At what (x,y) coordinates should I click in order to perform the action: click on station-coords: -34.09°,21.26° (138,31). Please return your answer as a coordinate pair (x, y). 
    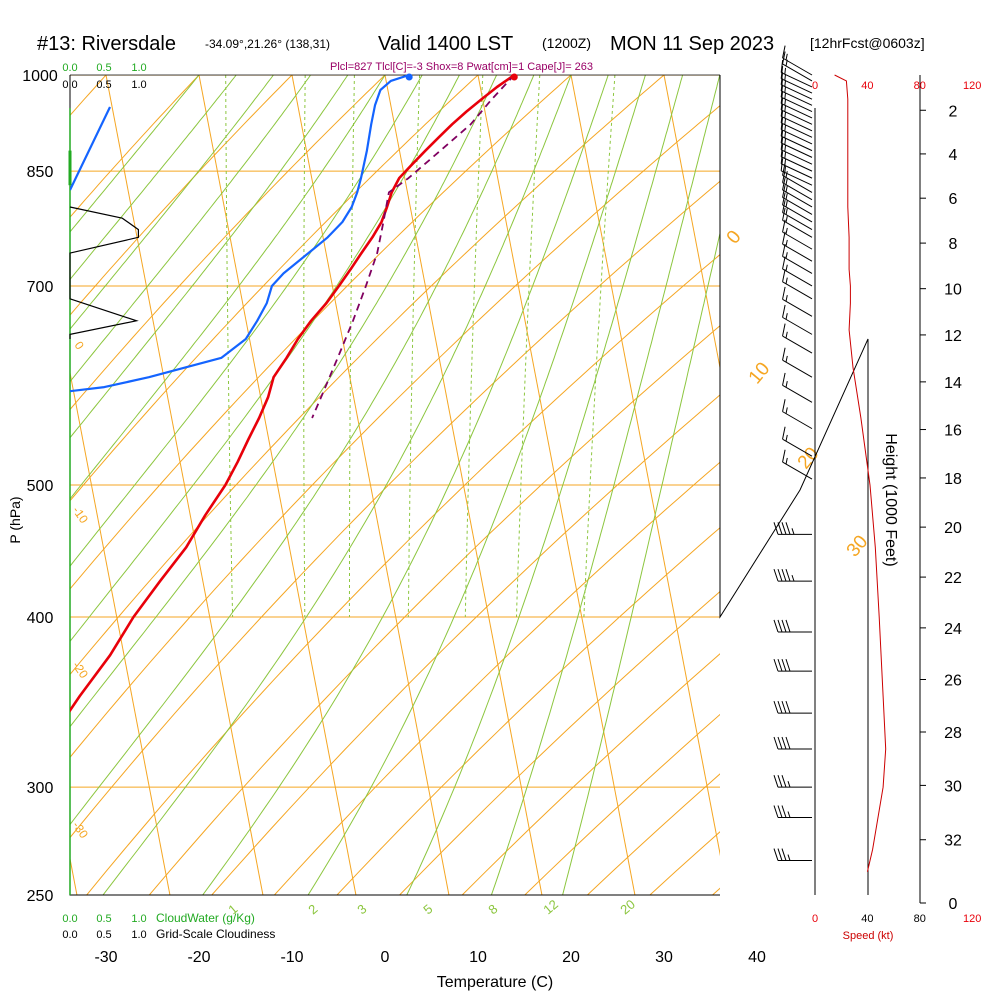
    Looking at the image, I should click on (267, 44).